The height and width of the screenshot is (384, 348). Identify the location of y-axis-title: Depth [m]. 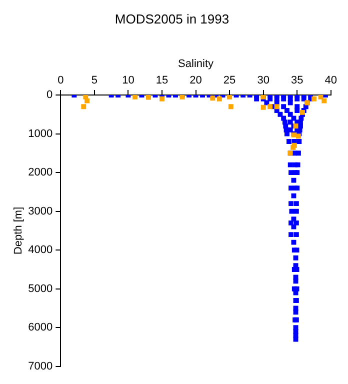
(18, 230).